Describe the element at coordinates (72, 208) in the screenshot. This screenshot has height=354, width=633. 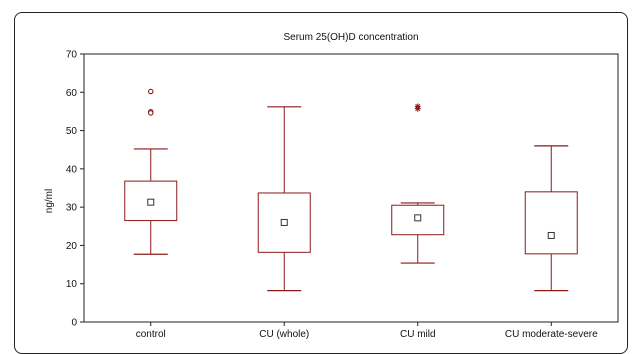
I see `y-tick-label: 30` at that location.